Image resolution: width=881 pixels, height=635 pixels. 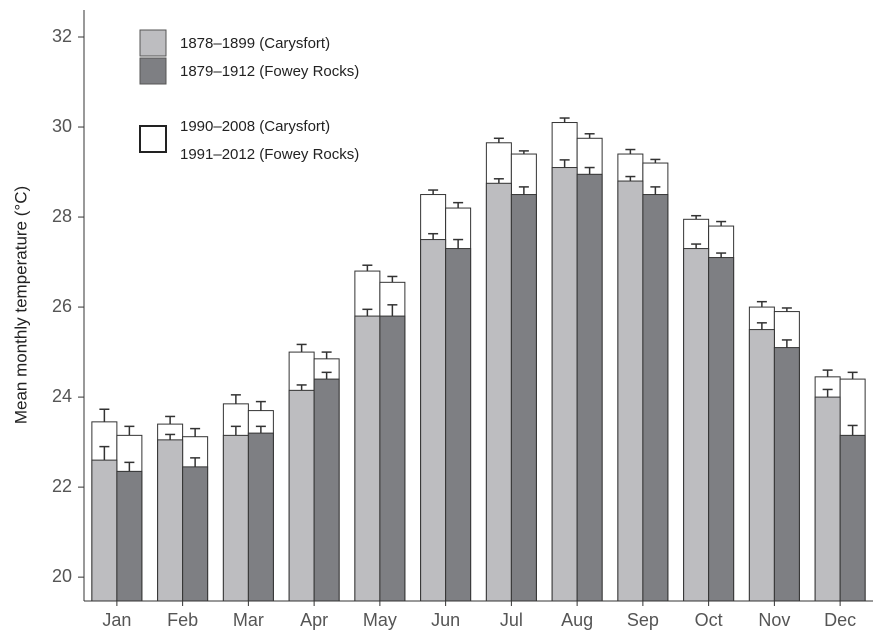 What do you see at coordinates (314, 620) in the screenshot?
I see `x-tick-label: Apr` at bounding box center [314, 620].